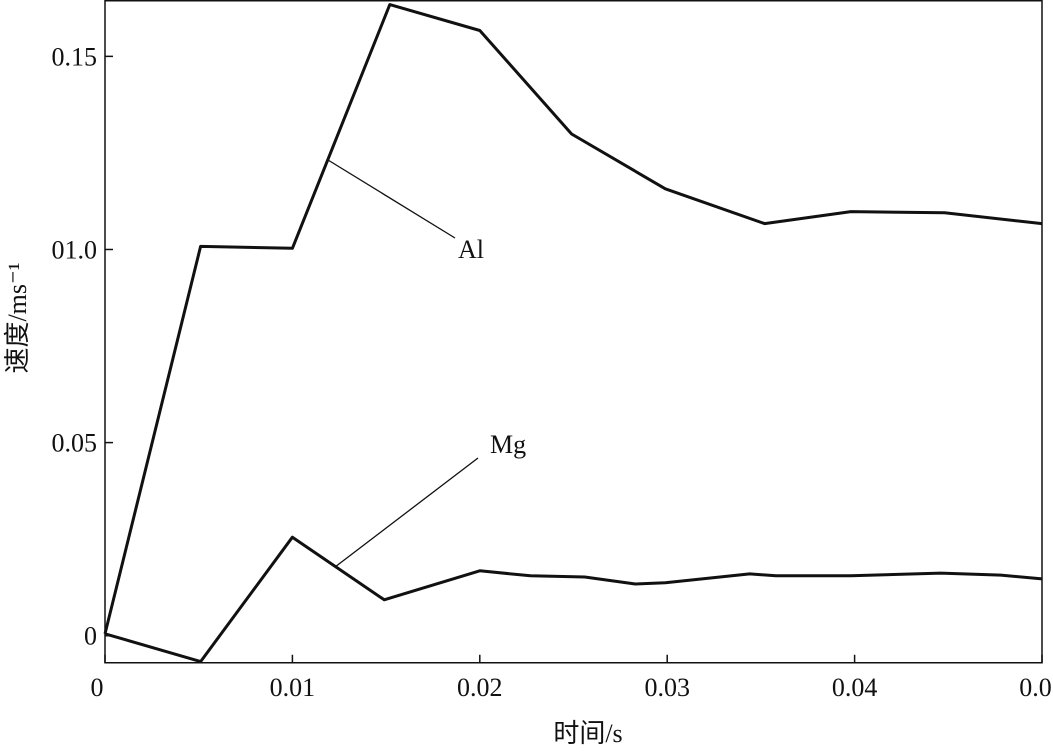 The image size is (1053, 756). I want to click on series-label: Mg, so click(508, 444).